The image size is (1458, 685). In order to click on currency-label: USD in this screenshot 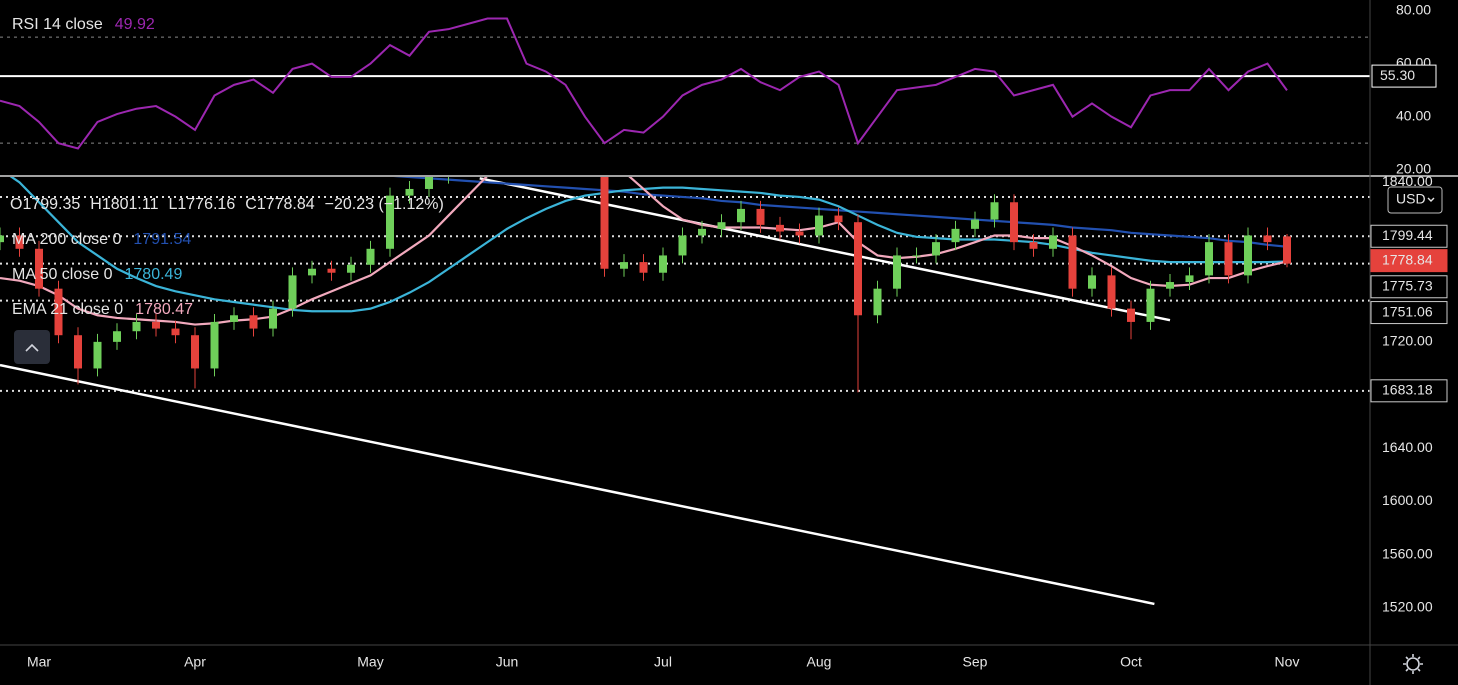, I will do `click(1411, 199)`.